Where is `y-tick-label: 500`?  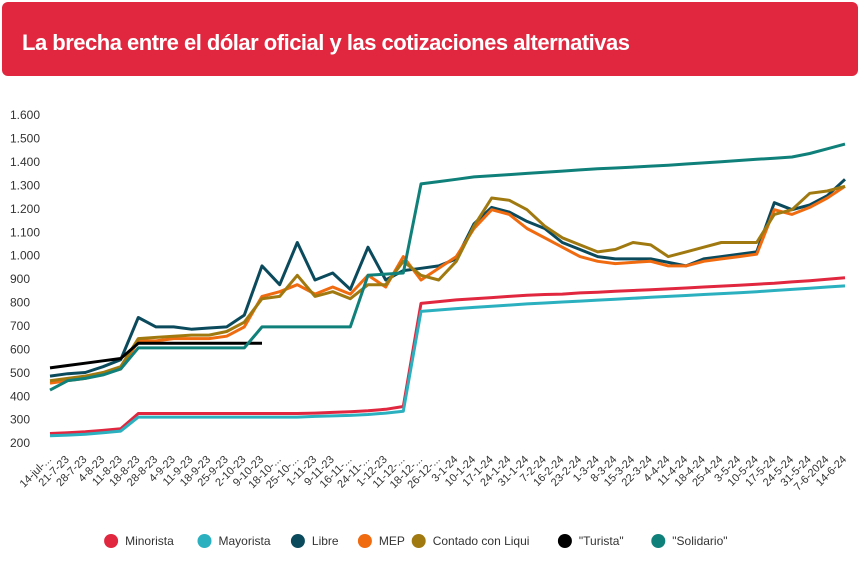 y-tick-label: 500 is located at coordinates (20, 373).